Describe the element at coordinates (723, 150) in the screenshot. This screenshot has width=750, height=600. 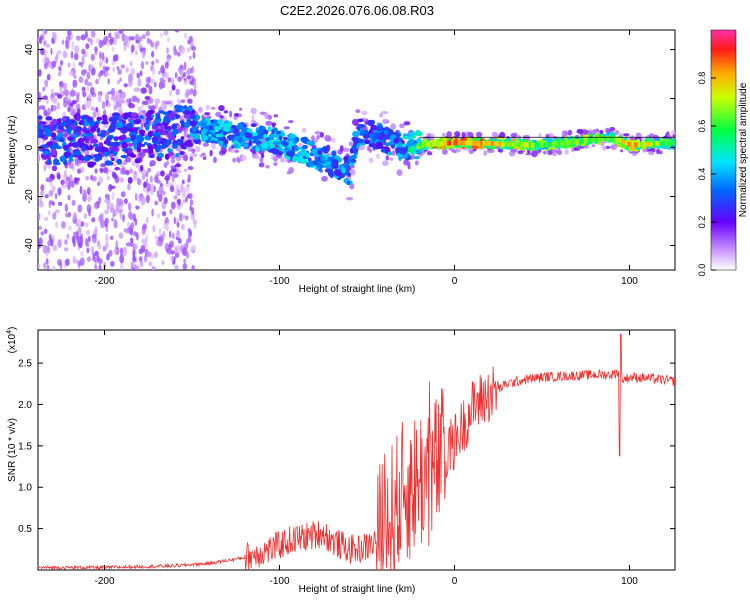
I see `colorbar-gradient` at that location.